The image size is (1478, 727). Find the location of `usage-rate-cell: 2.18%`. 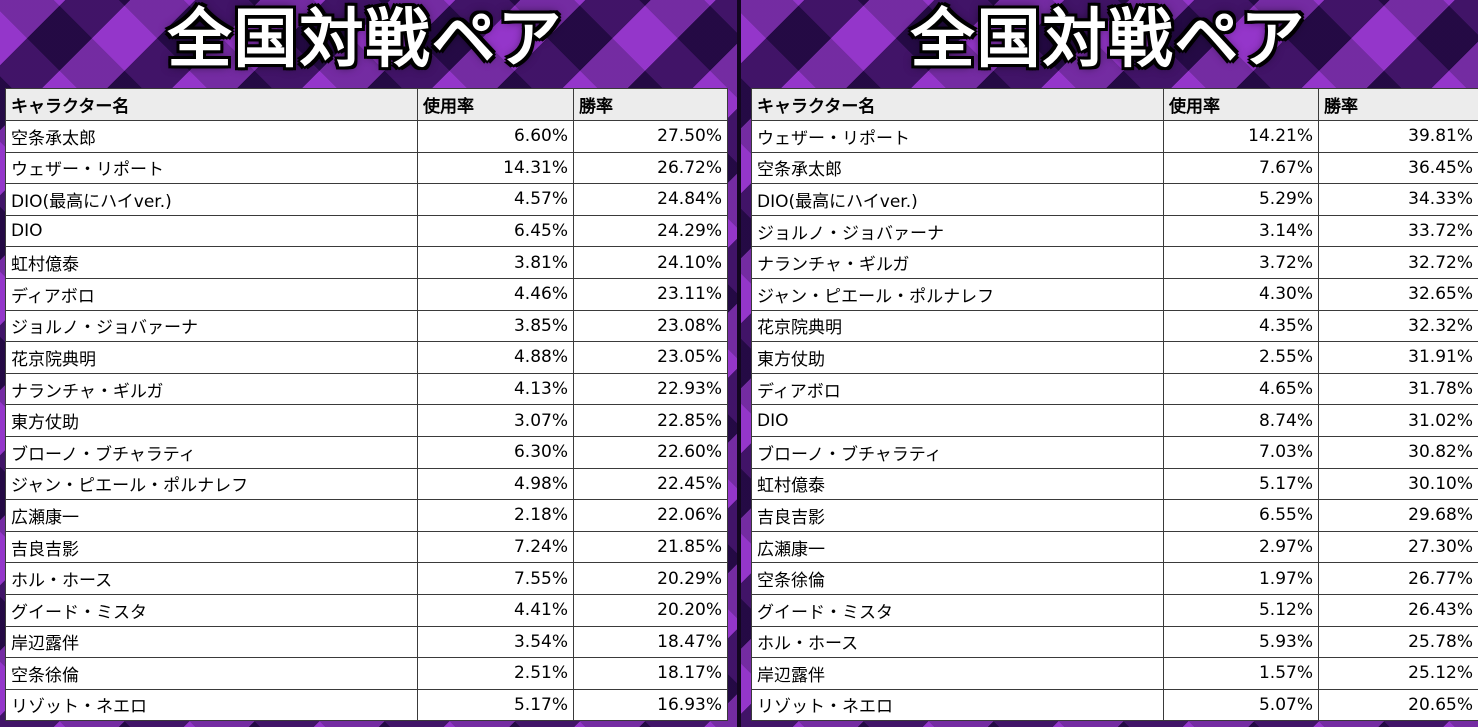

usage-rate-cell: 2.18% is located at coordinates (495, 515).